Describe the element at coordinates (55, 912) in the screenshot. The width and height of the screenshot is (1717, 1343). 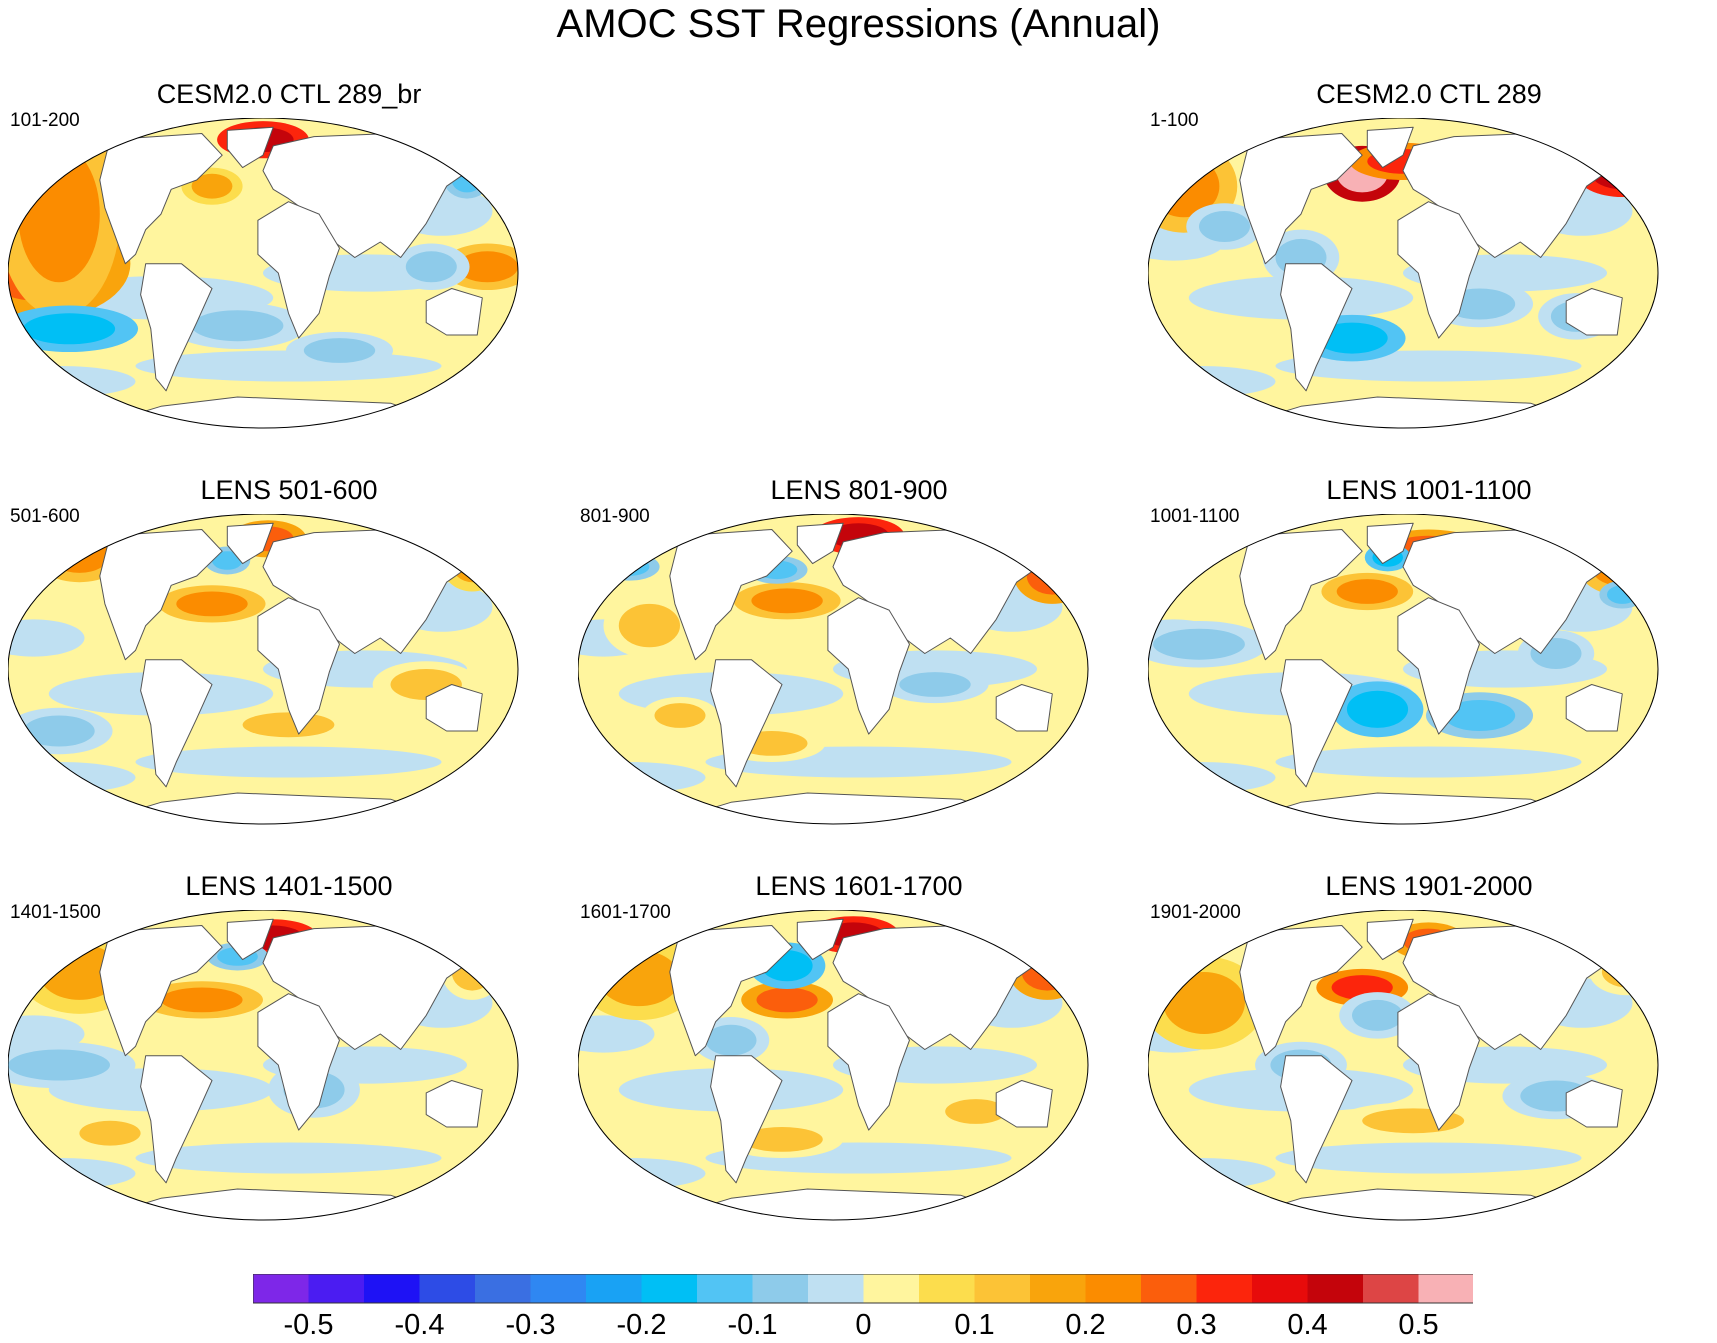
I see `panel-period-label: 1401-1500` at that location.